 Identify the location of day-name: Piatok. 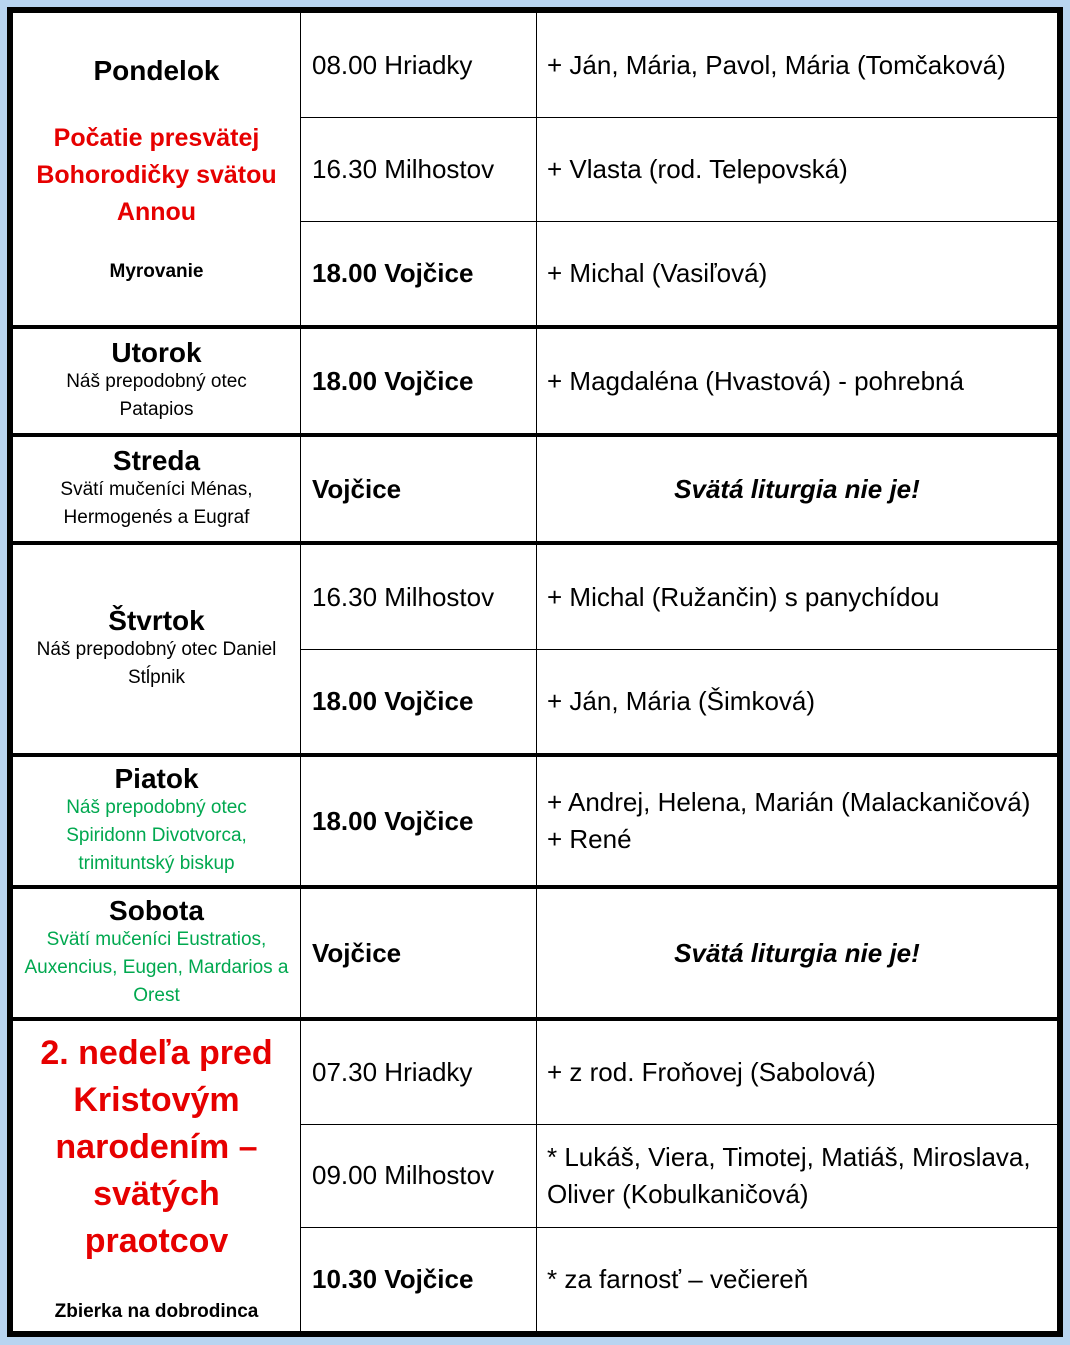
(156, 778).